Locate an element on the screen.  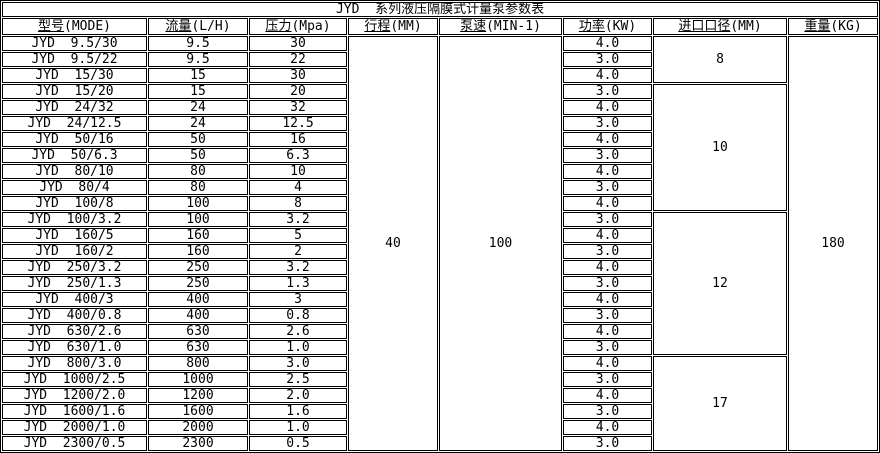
column-header-label: 功率 is located at coordinates (591, 26).